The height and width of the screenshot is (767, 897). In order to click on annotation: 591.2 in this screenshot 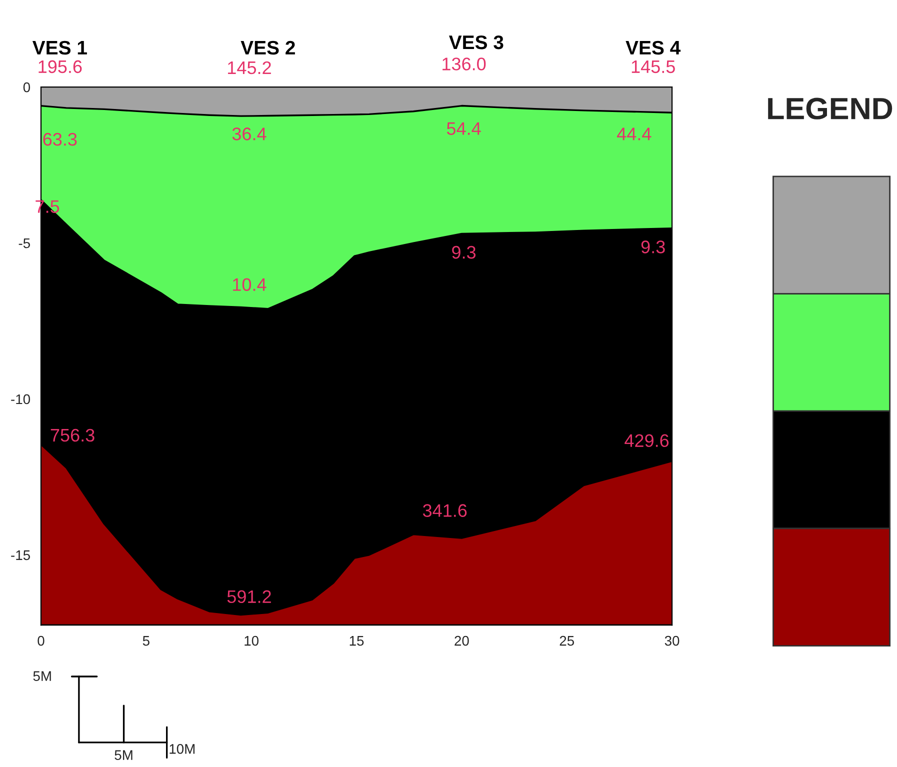, I will do `click(249, 597)`.